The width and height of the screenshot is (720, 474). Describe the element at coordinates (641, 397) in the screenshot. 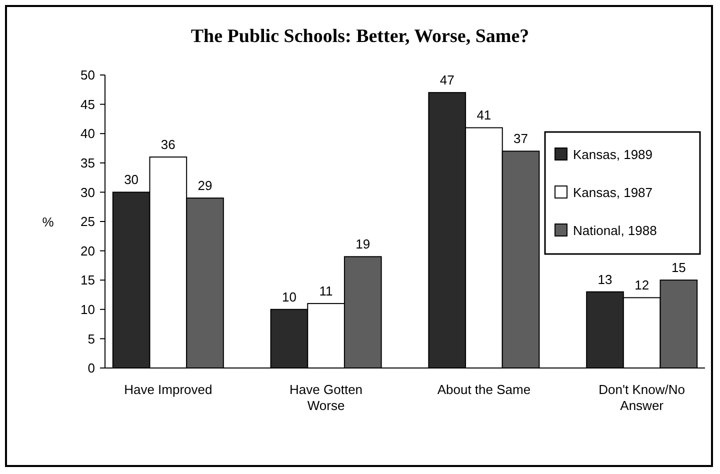

I see `x-tick-label: Don't Know/No Answer` at that location.